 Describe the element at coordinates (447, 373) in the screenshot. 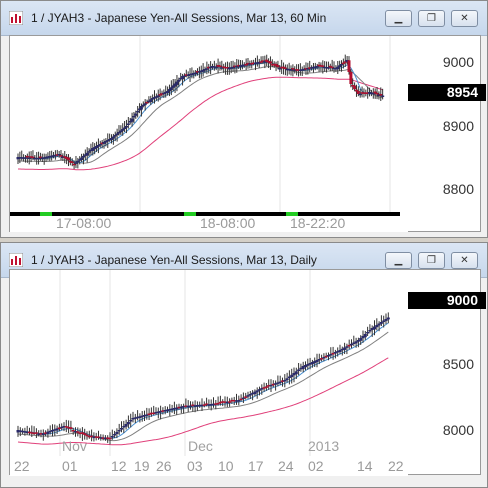

I see `price-axis: 9000 8500 8000` at that location.